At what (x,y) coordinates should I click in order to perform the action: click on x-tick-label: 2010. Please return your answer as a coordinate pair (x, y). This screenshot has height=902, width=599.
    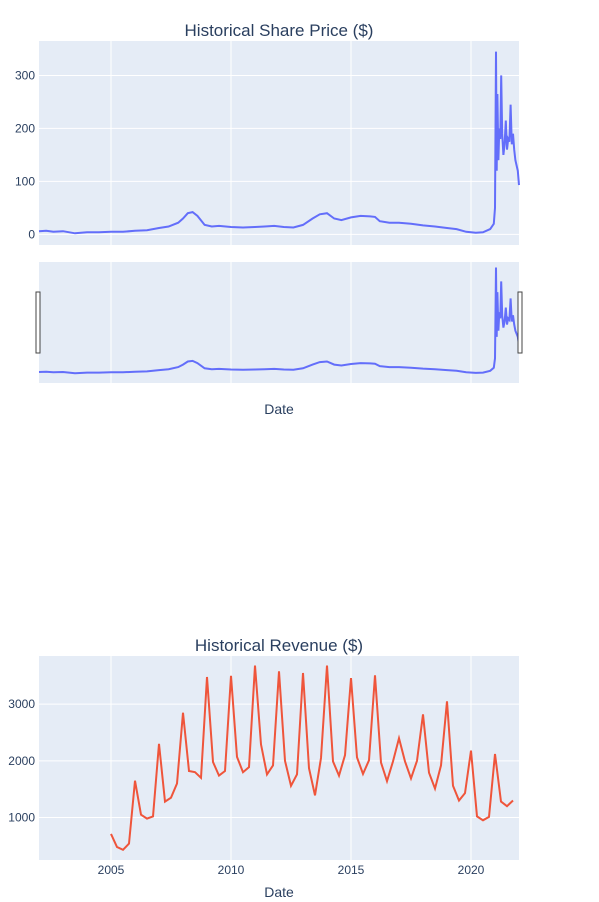
    Looking at the image, I should click on (231, 870).